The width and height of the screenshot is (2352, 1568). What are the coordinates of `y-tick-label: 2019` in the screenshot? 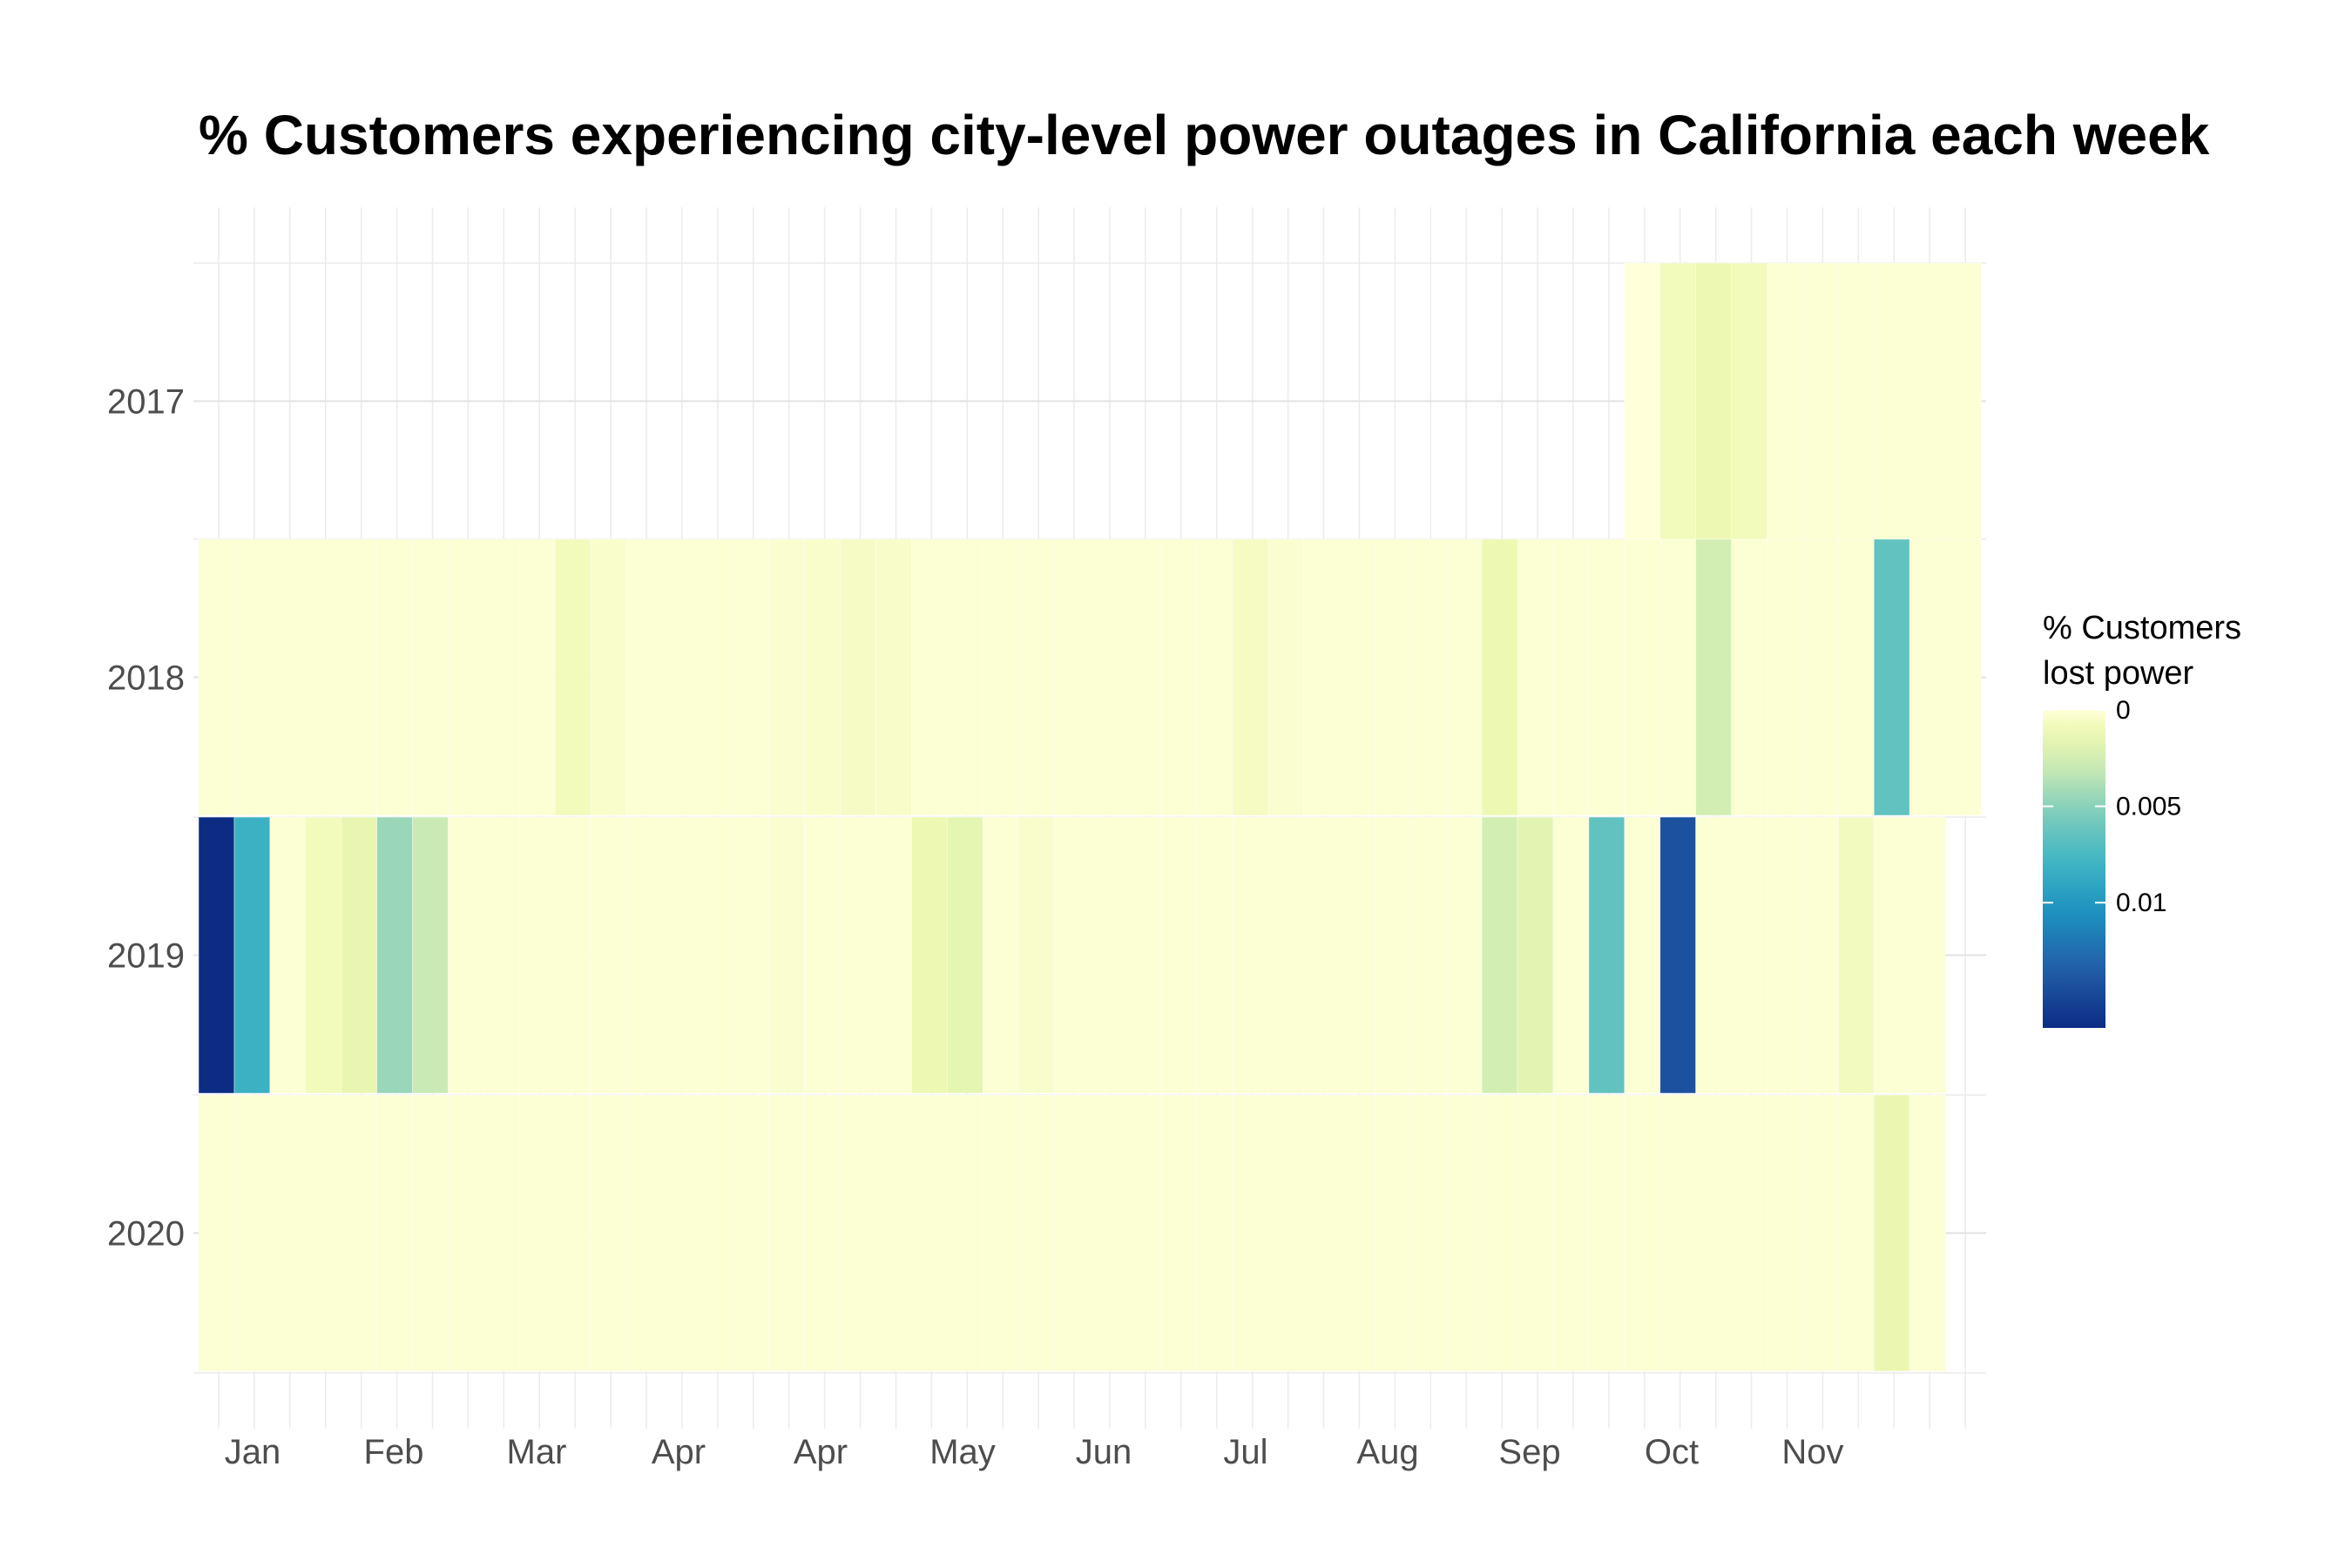 It's located at (146, 956).